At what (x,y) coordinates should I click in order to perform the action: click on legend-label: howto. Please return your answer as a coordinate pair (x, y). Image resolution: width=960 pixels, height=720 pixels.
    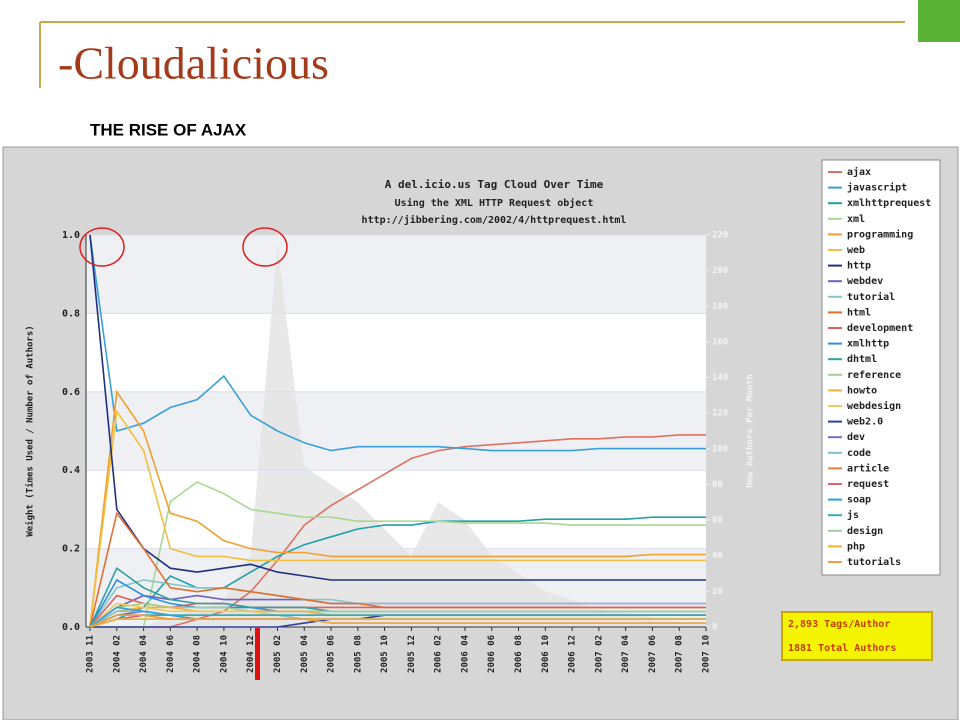
    Looking at the image, I should click on (862, 390).